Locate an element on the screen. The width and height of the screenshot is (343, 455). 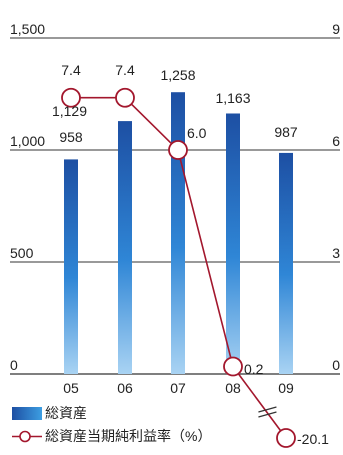
right-tick-label: 6 is located at coordinates (336, 141).